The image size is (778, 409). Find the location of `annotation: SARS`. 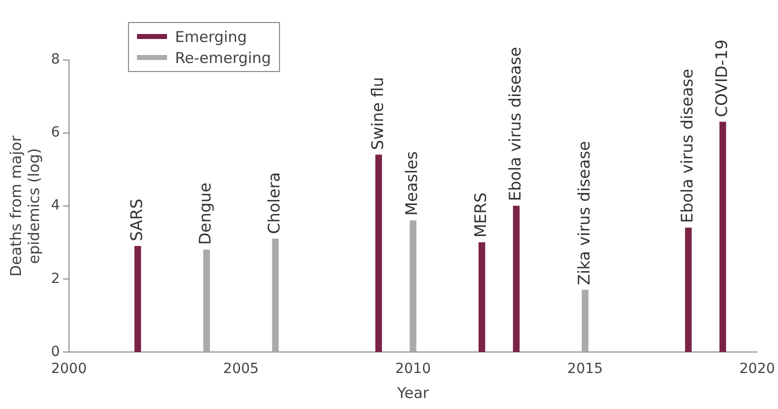

annotation: SARS is located at coordinates (136, 220).